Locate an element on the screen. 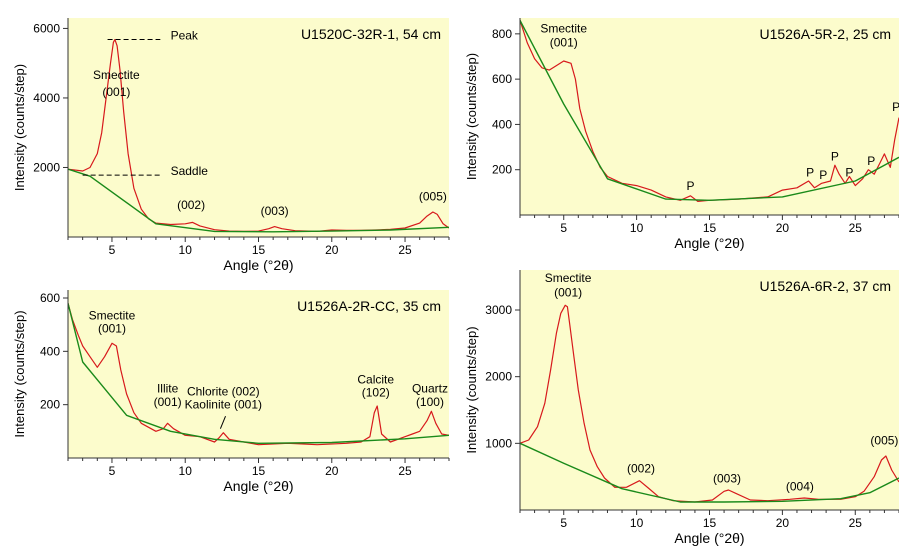 This screenshot has width=899, height=546. peak-annotation: Quartz is located at coordinates (430, 389).